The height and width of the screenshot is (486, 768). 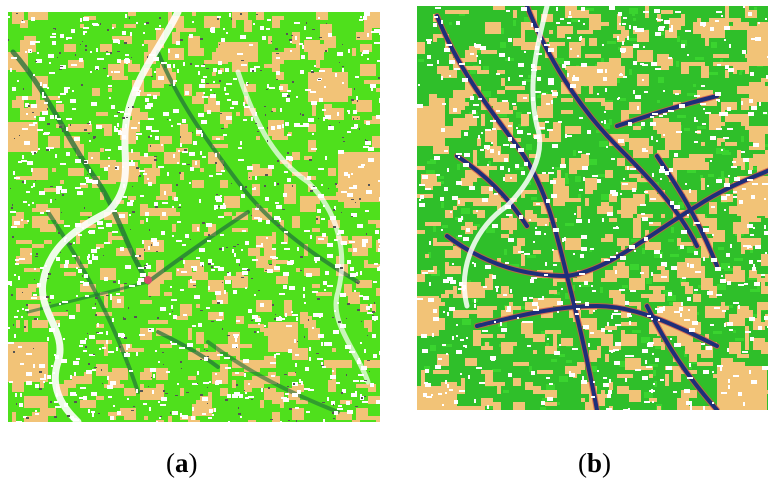 I want to click on caption-b: (b), so click(x=594, y=463).